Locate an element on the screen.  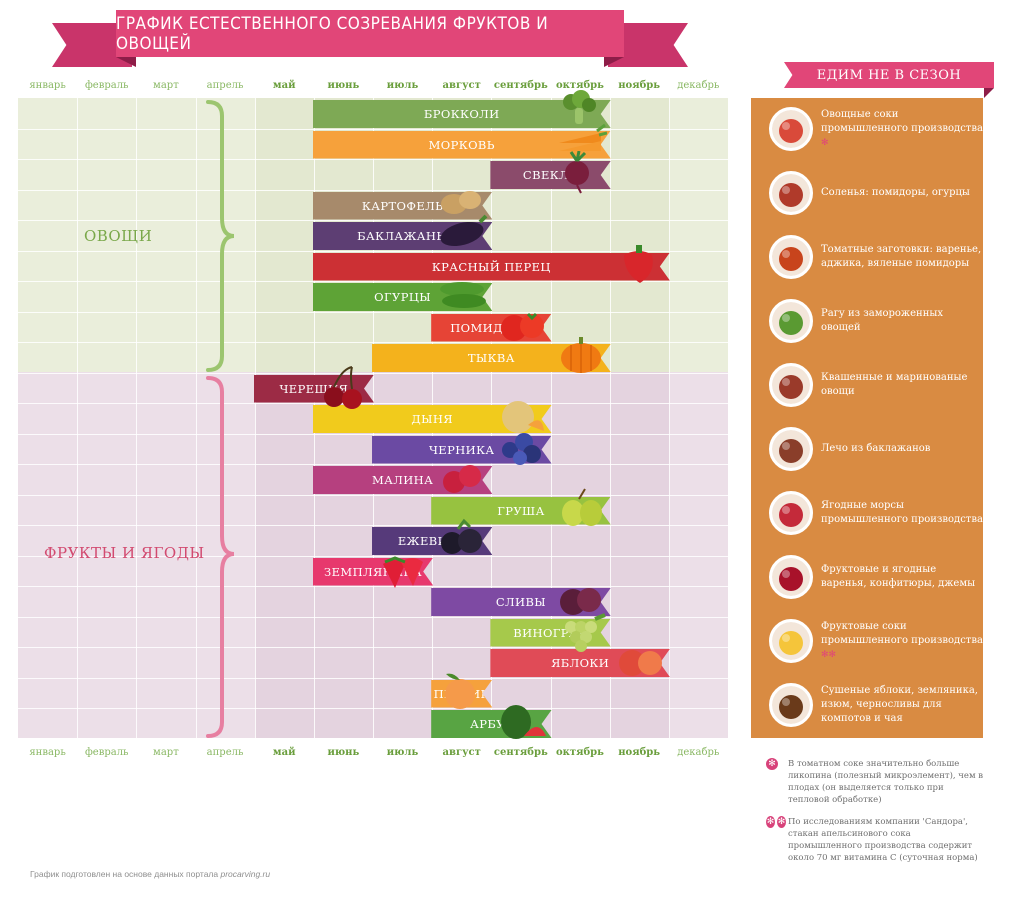
footnote-marker-icon: ✻ is located at coordinates (825, 143).